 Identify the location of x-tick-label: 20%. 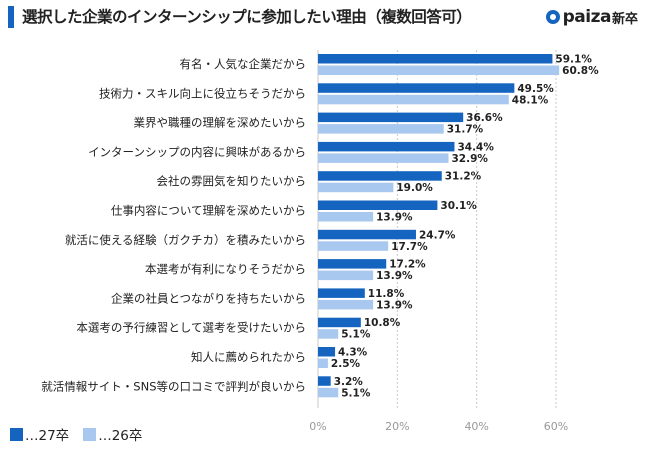
(397, 426).